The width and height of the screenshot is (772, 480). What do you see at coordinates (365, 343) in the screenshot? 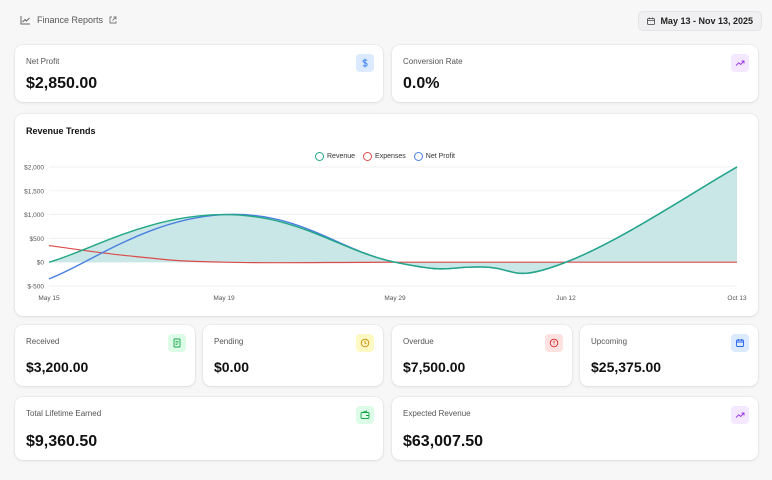
I see `clock-icon` at bounding box center [365, 343].